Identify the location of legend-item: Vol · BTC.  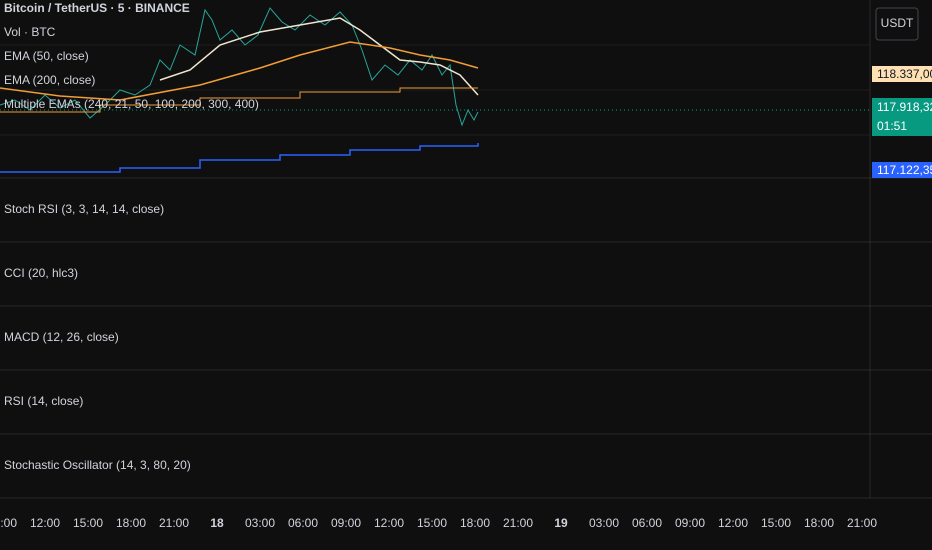
(30, 32).